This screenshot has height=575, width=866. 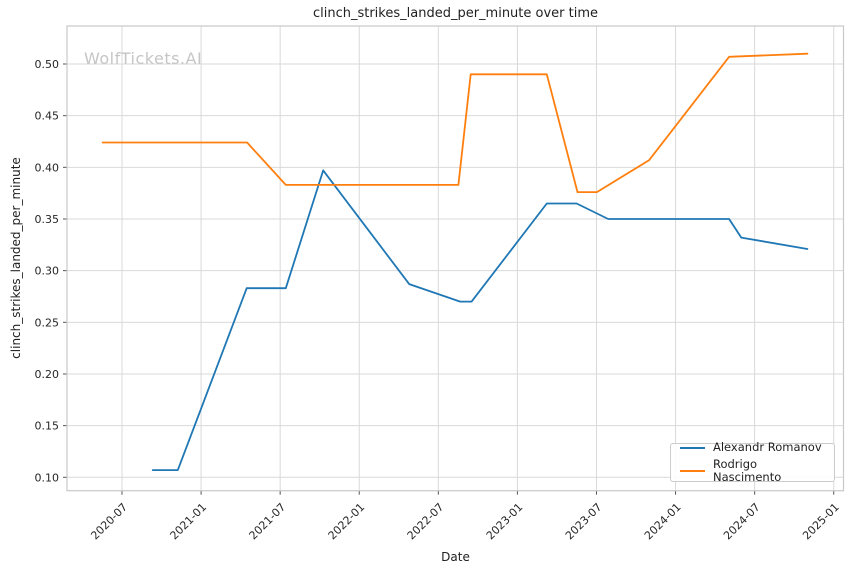 What do you see at coordinates (143, 58) in the screenshot?
I see `watermark: WolfTickets.AI` at bounding box center [143, 58].